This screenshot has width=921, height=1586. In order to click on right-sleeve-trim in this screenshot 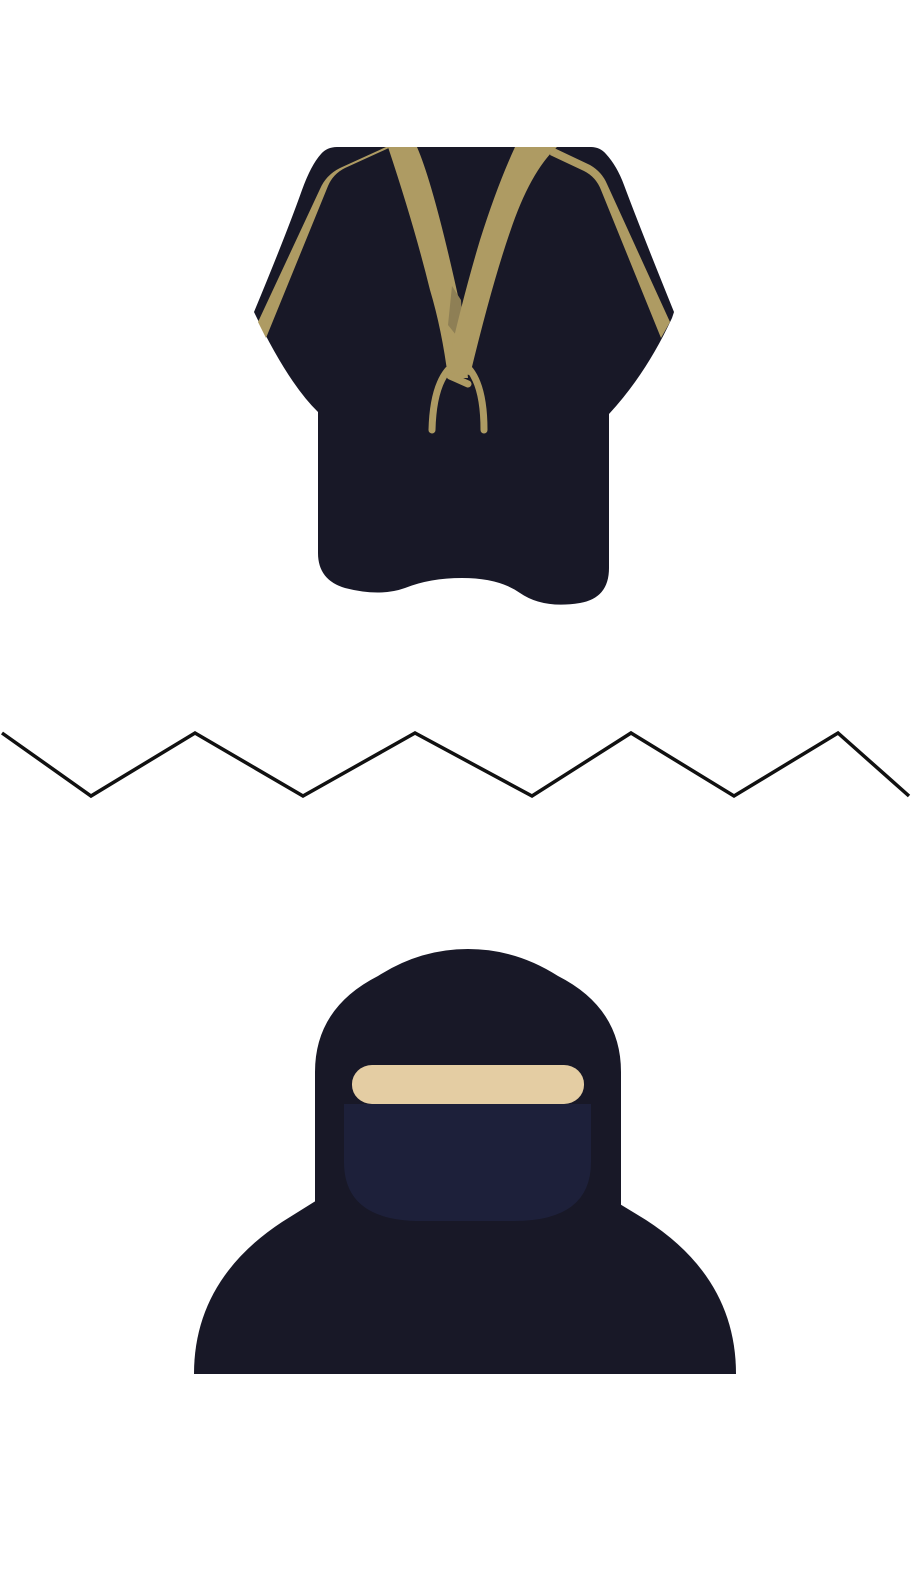, I will do `click(610, 242)`.